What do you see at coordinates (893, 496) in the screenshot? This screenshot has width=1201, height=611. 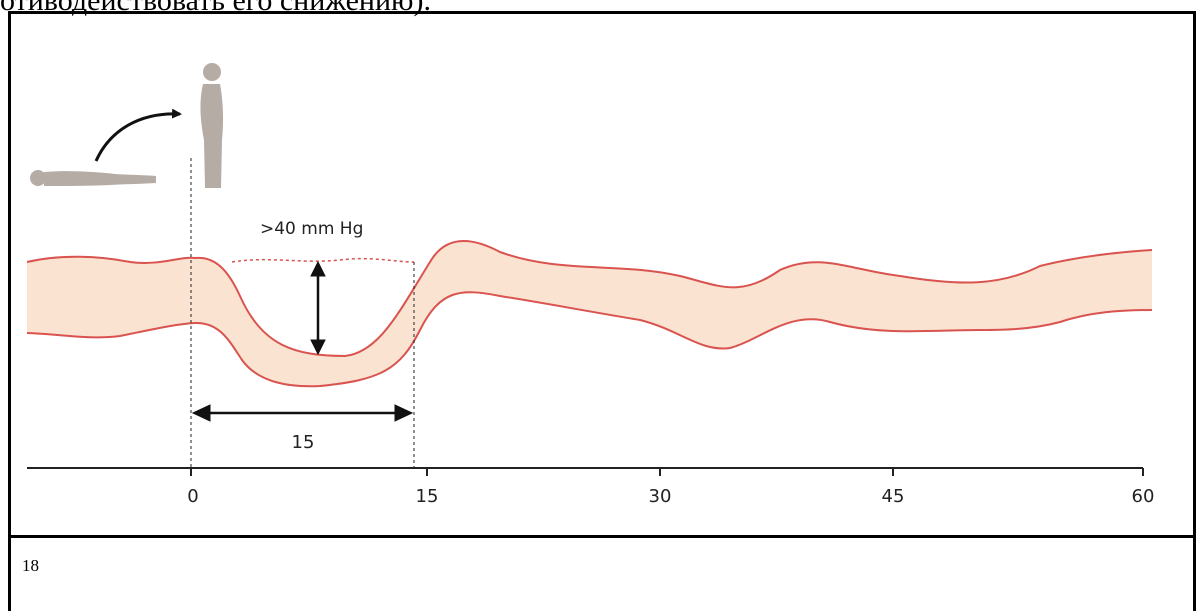 I see `x-tick-label-45: 45` at bounding box center [893, 496].